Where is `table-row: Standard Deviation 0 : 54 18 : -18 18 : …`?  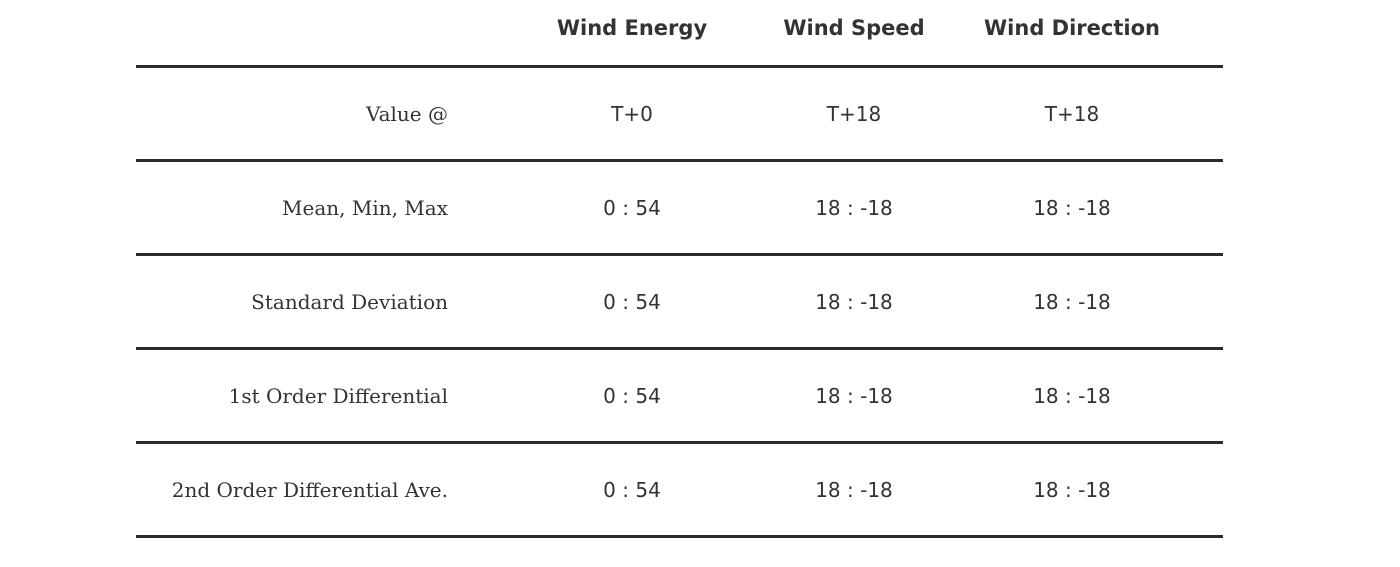
table-row: Standard Deviation 0 : 54 18 : -18 18 : … is located at coordinates (679, 303).